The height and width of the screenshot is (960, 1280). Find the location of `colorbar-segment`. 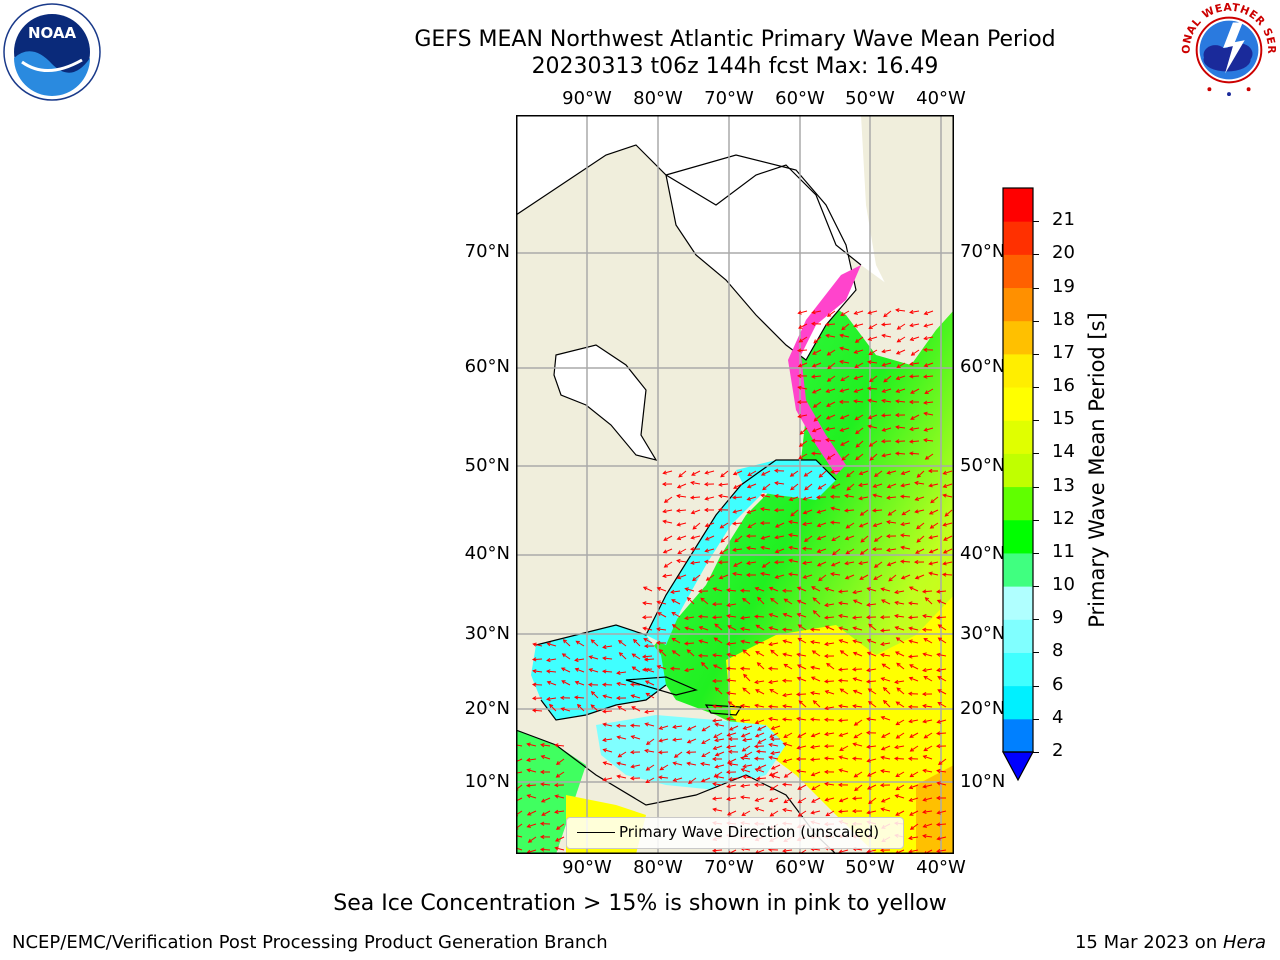

colorbar-segment is located at coordinates (1018, 304).